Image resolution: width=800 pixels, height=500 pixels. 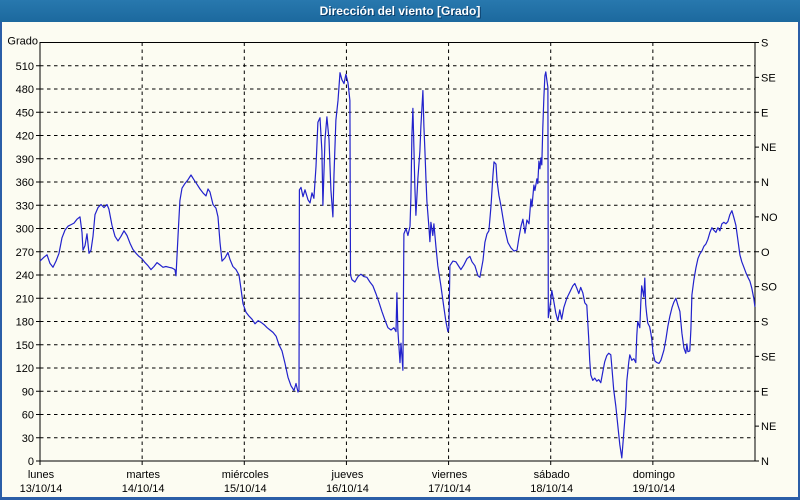 What do you see at coordinates (449, 489) in the screenshot?
I see `date-label: 17/10/14` at bounding box center [449, 489].